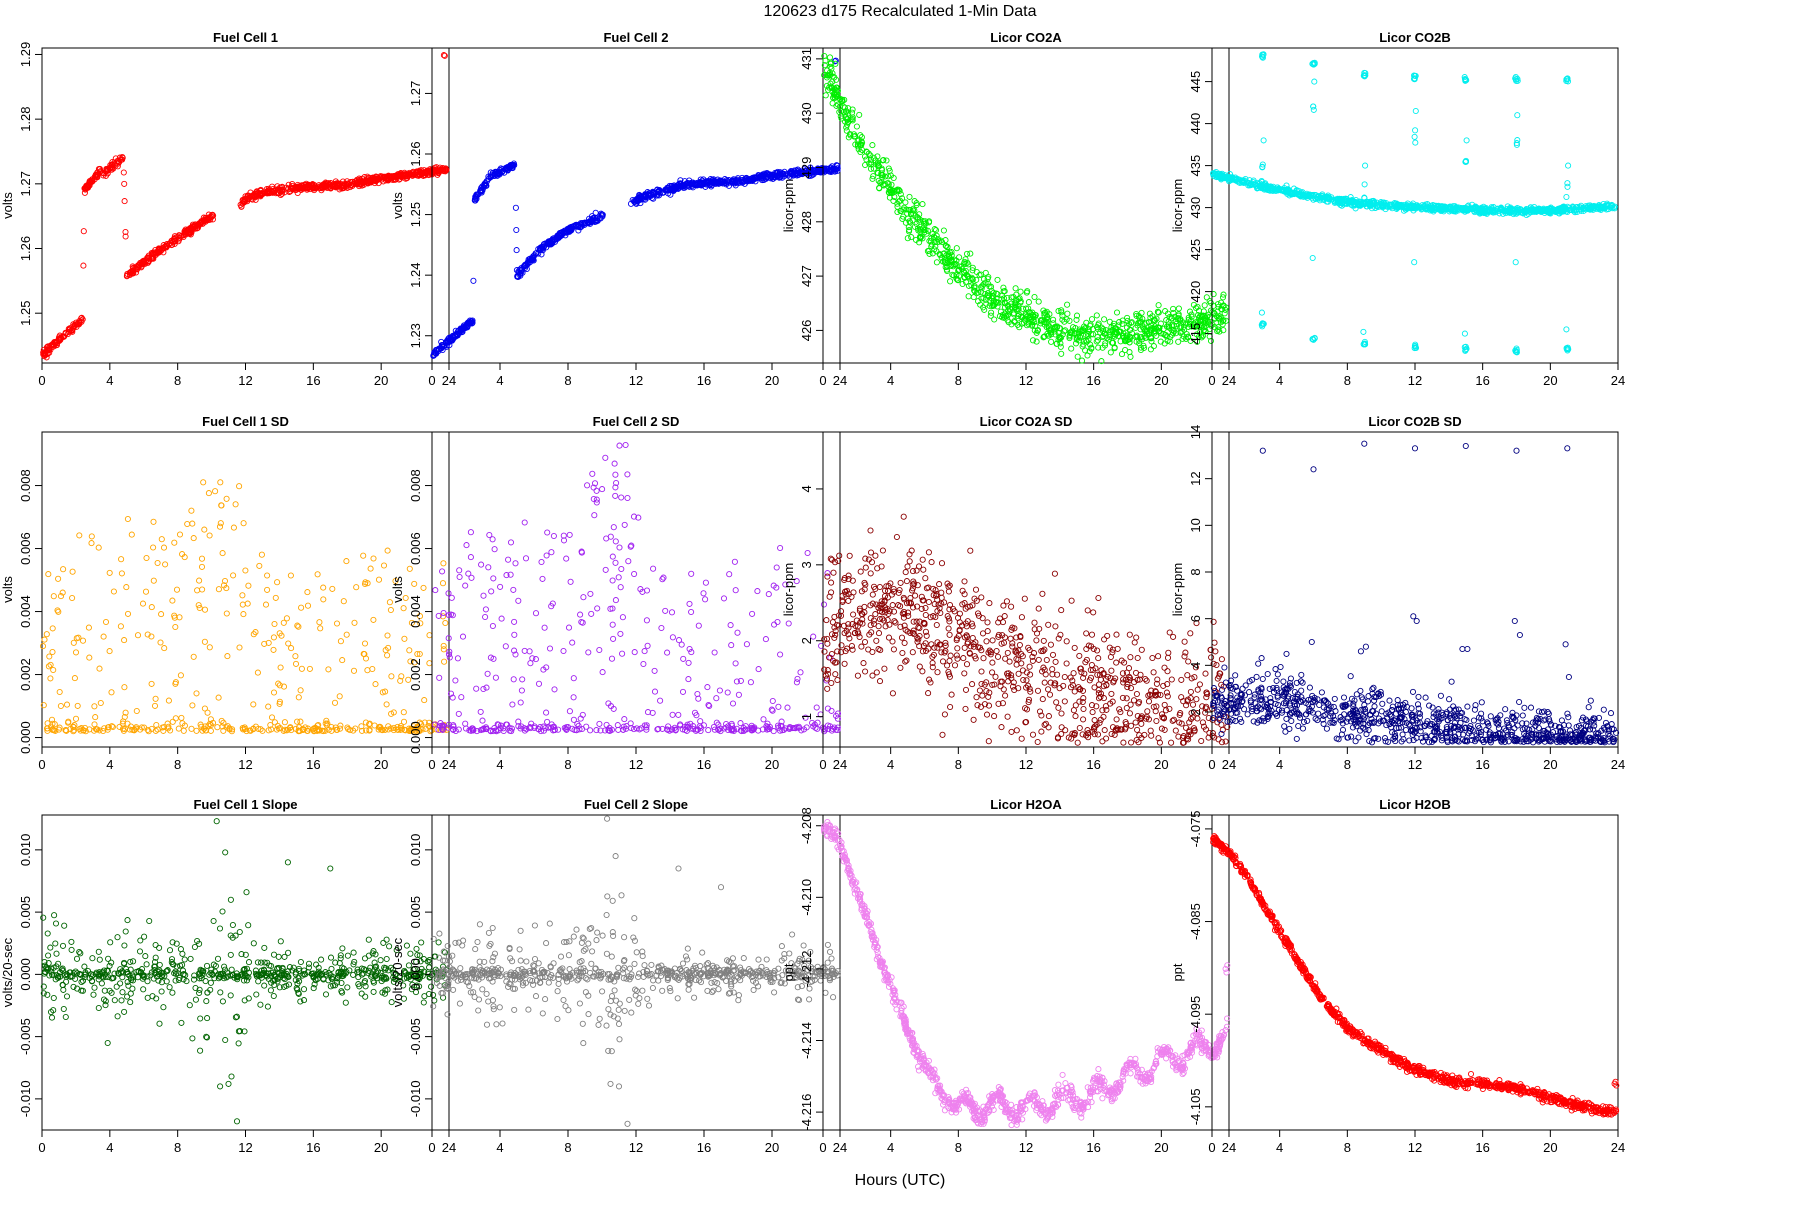  What do you see at coordinates (245, 764) in the screenshot?
I see `x-tick-label: 12` at bounding box center [245, 764].